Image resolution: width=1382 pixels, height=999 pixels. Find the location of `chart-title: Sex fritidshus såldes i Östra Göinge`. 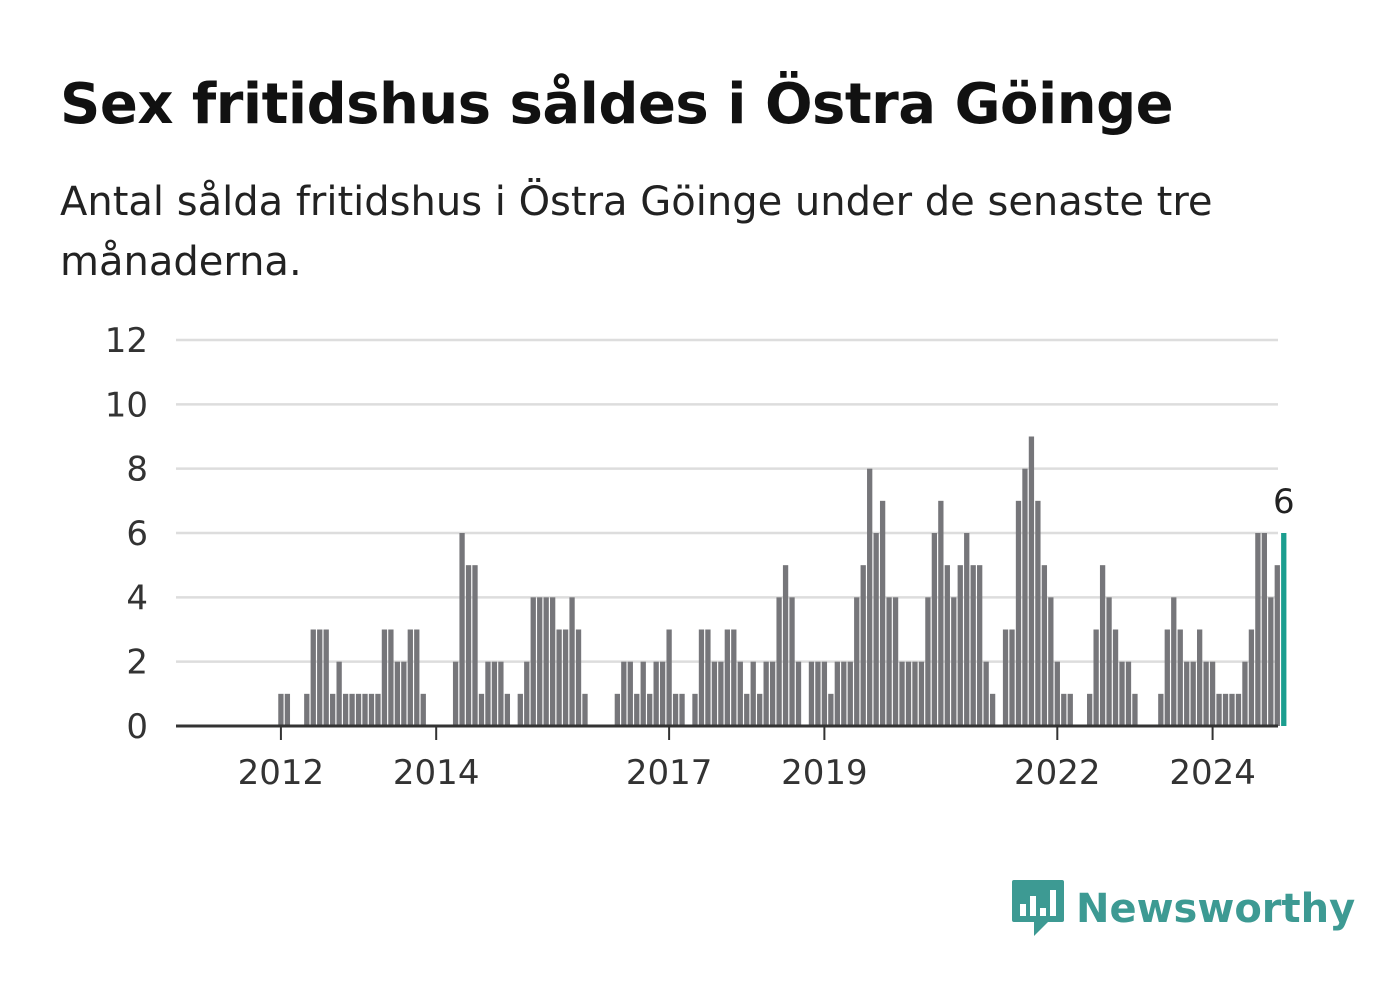

chart-title: Sex fritidshus såldes i Östra Göinge is located at coordinates (617, 104).